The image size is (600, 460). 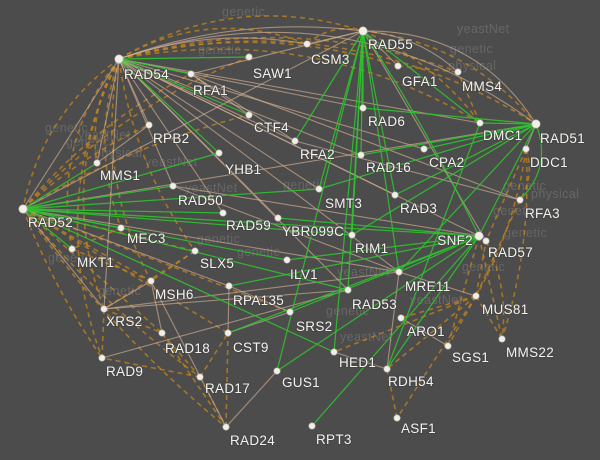 What do you see at coordinates (23, 209) in the screenshot?
I see `network-node-RAD52` at bounding box center [23, 209].